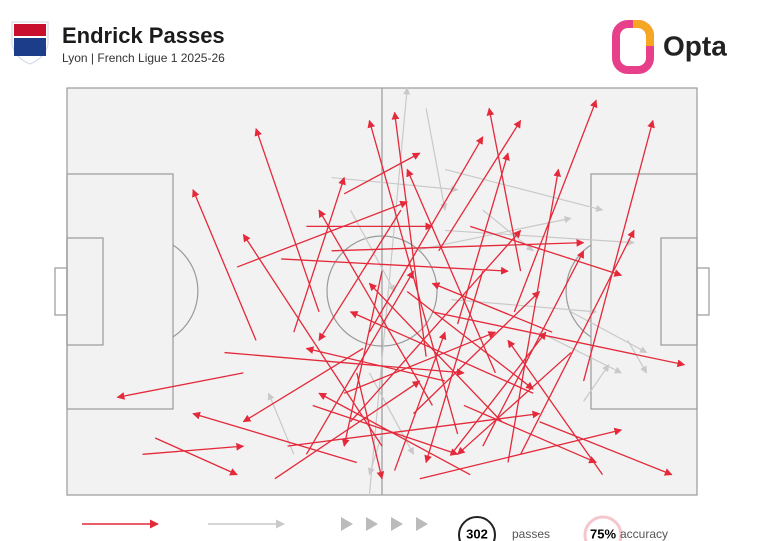 The width and height of the screenshot is (765, 541). I want to click on stat-label: accuracy, so click(644, 534).